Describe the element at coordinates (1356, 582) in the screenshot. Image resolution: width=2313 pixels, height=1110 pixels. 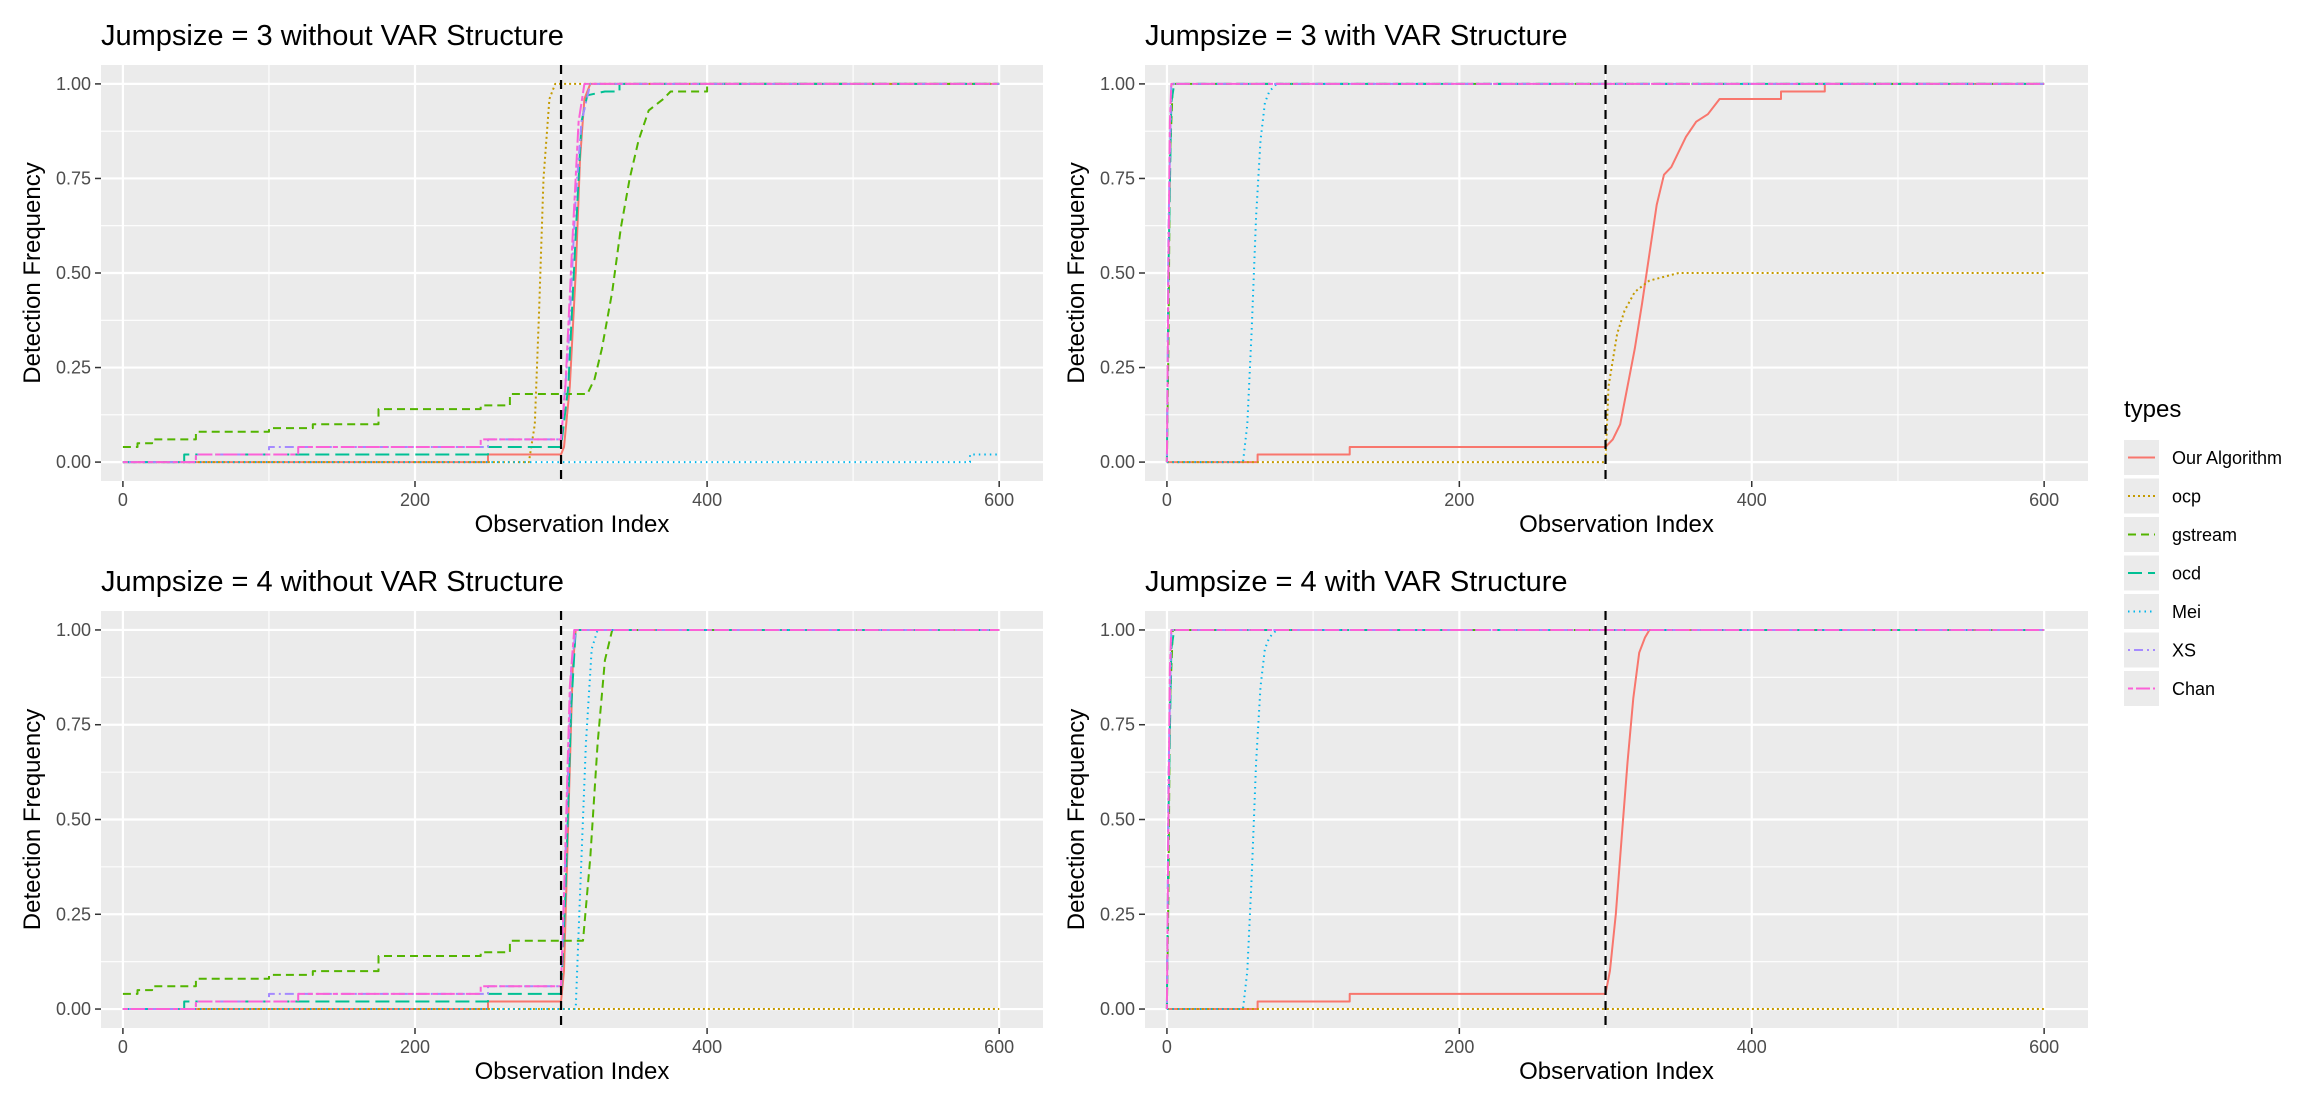
I see `panel-title: Jumpsize = 4 with VAR Structure` at that location.